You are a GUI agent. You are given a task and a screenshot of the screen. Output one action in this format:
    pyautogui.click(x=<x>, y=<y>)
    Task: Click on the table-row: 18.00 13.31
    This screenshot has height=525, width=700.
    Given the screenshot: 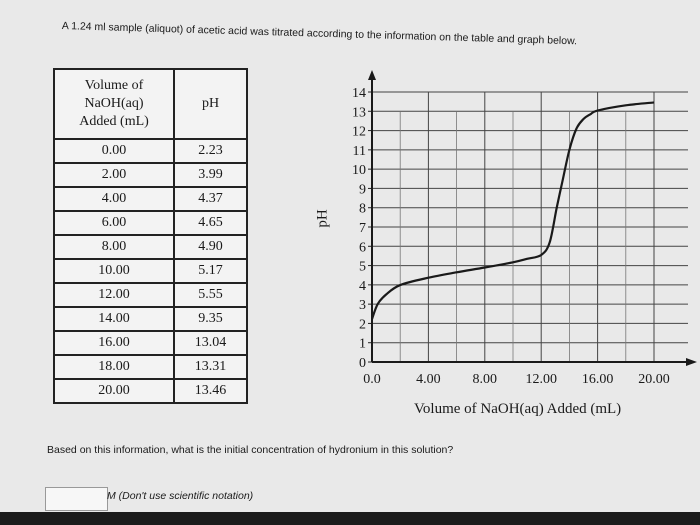 What is the action you would take?
    pyautogui.click(x=150, y=367)
    